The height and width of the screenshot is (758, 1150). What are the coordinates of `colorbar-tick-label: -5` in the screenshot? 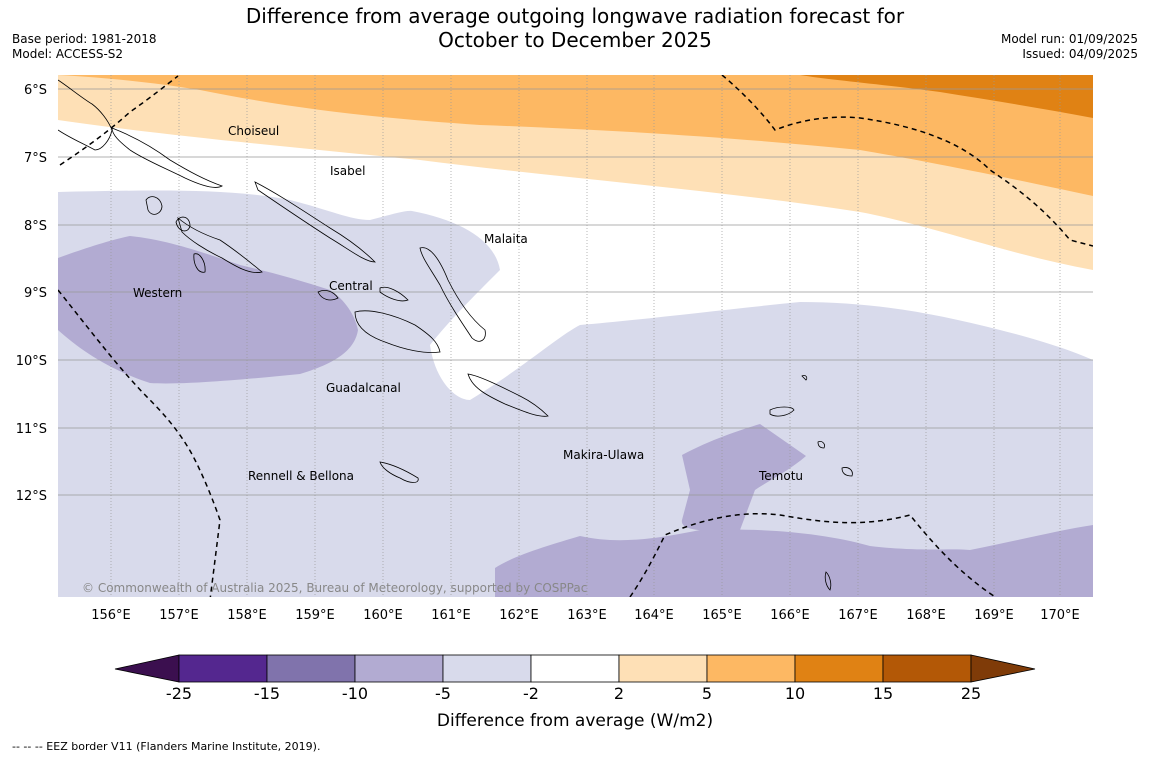 It's located at (443, 693).